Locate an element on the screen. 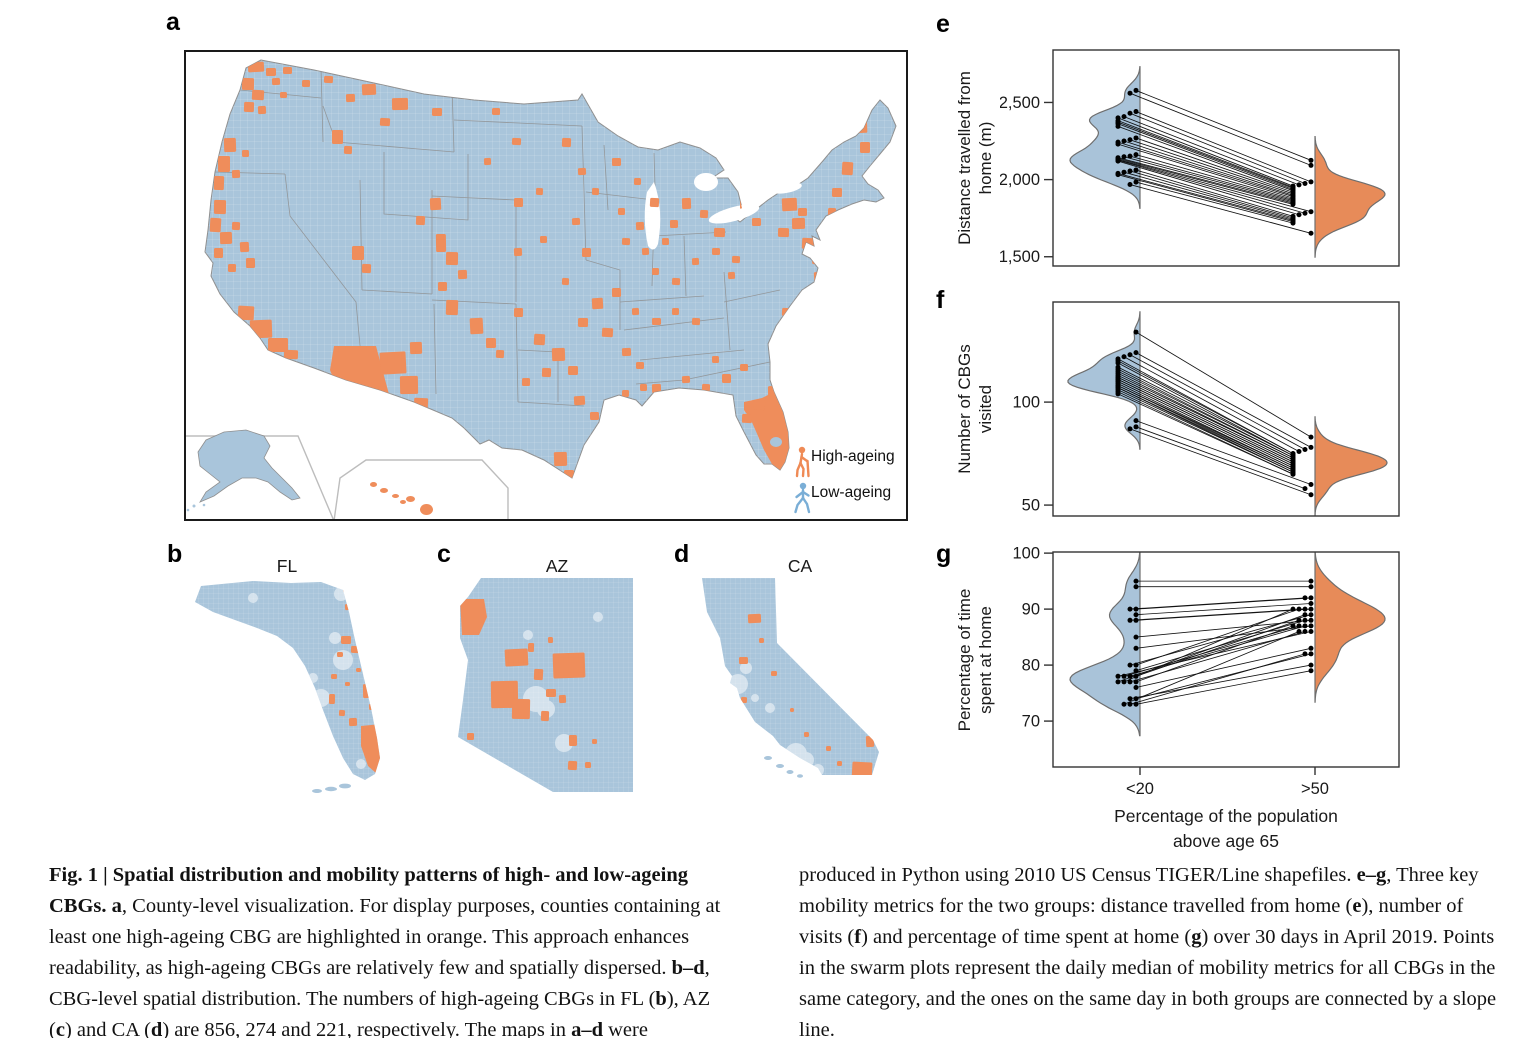 This screenshot has height=1038, width=1526. chart-distance-travelled: 1,500 2,000 2,500 is located at coordinates (1200, 158).